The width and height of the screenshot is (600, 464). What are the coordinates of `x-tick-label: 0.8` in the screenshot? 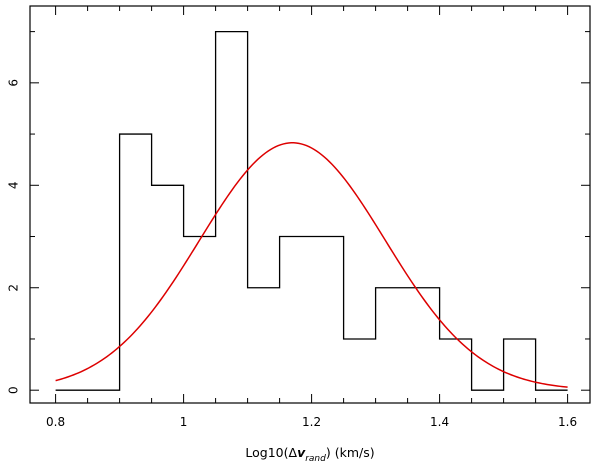 It's located at (55, 422).